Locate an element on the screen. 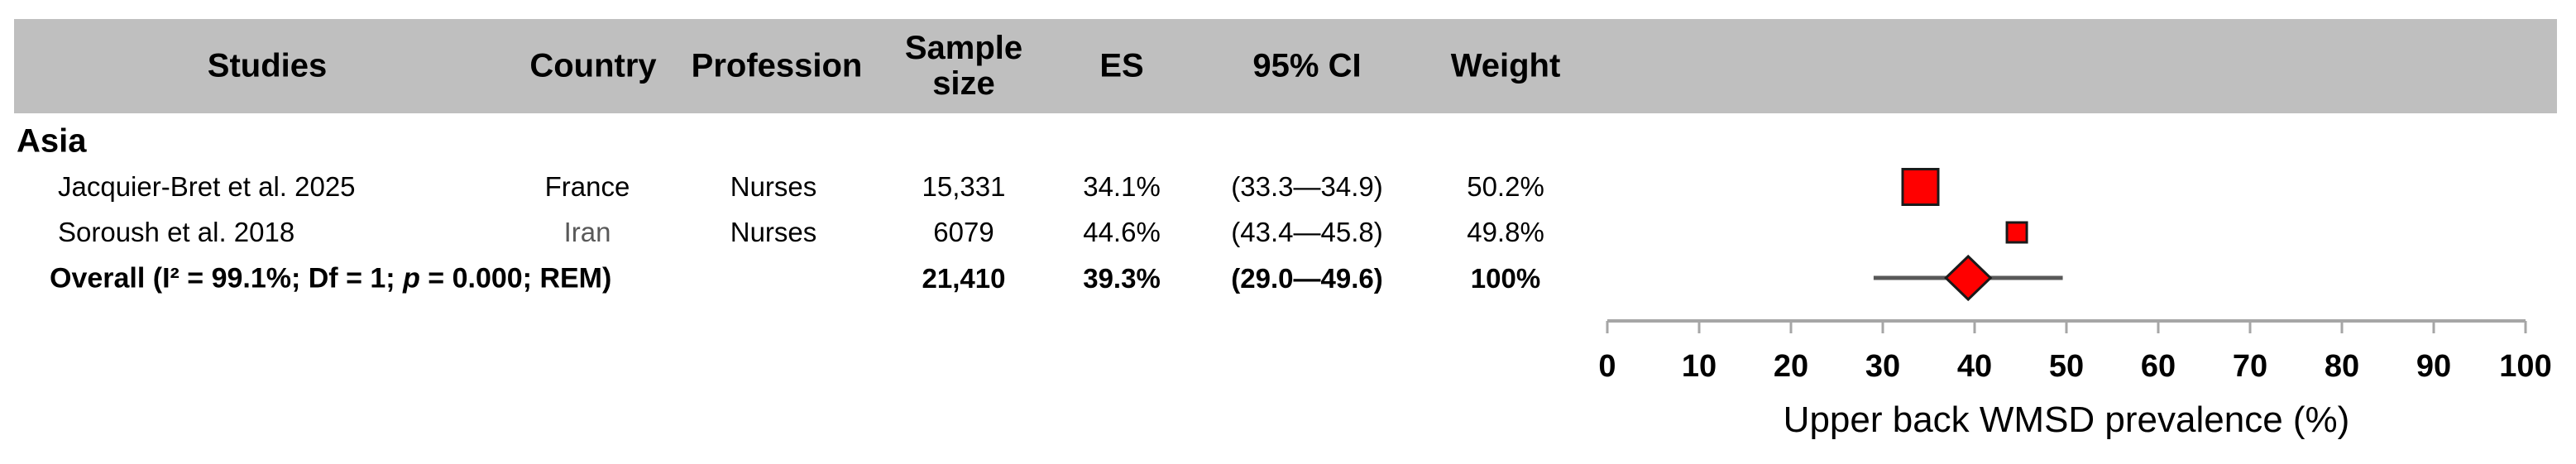  study-name: Soroush et al. 2018 is located at coordinates (176, 232).